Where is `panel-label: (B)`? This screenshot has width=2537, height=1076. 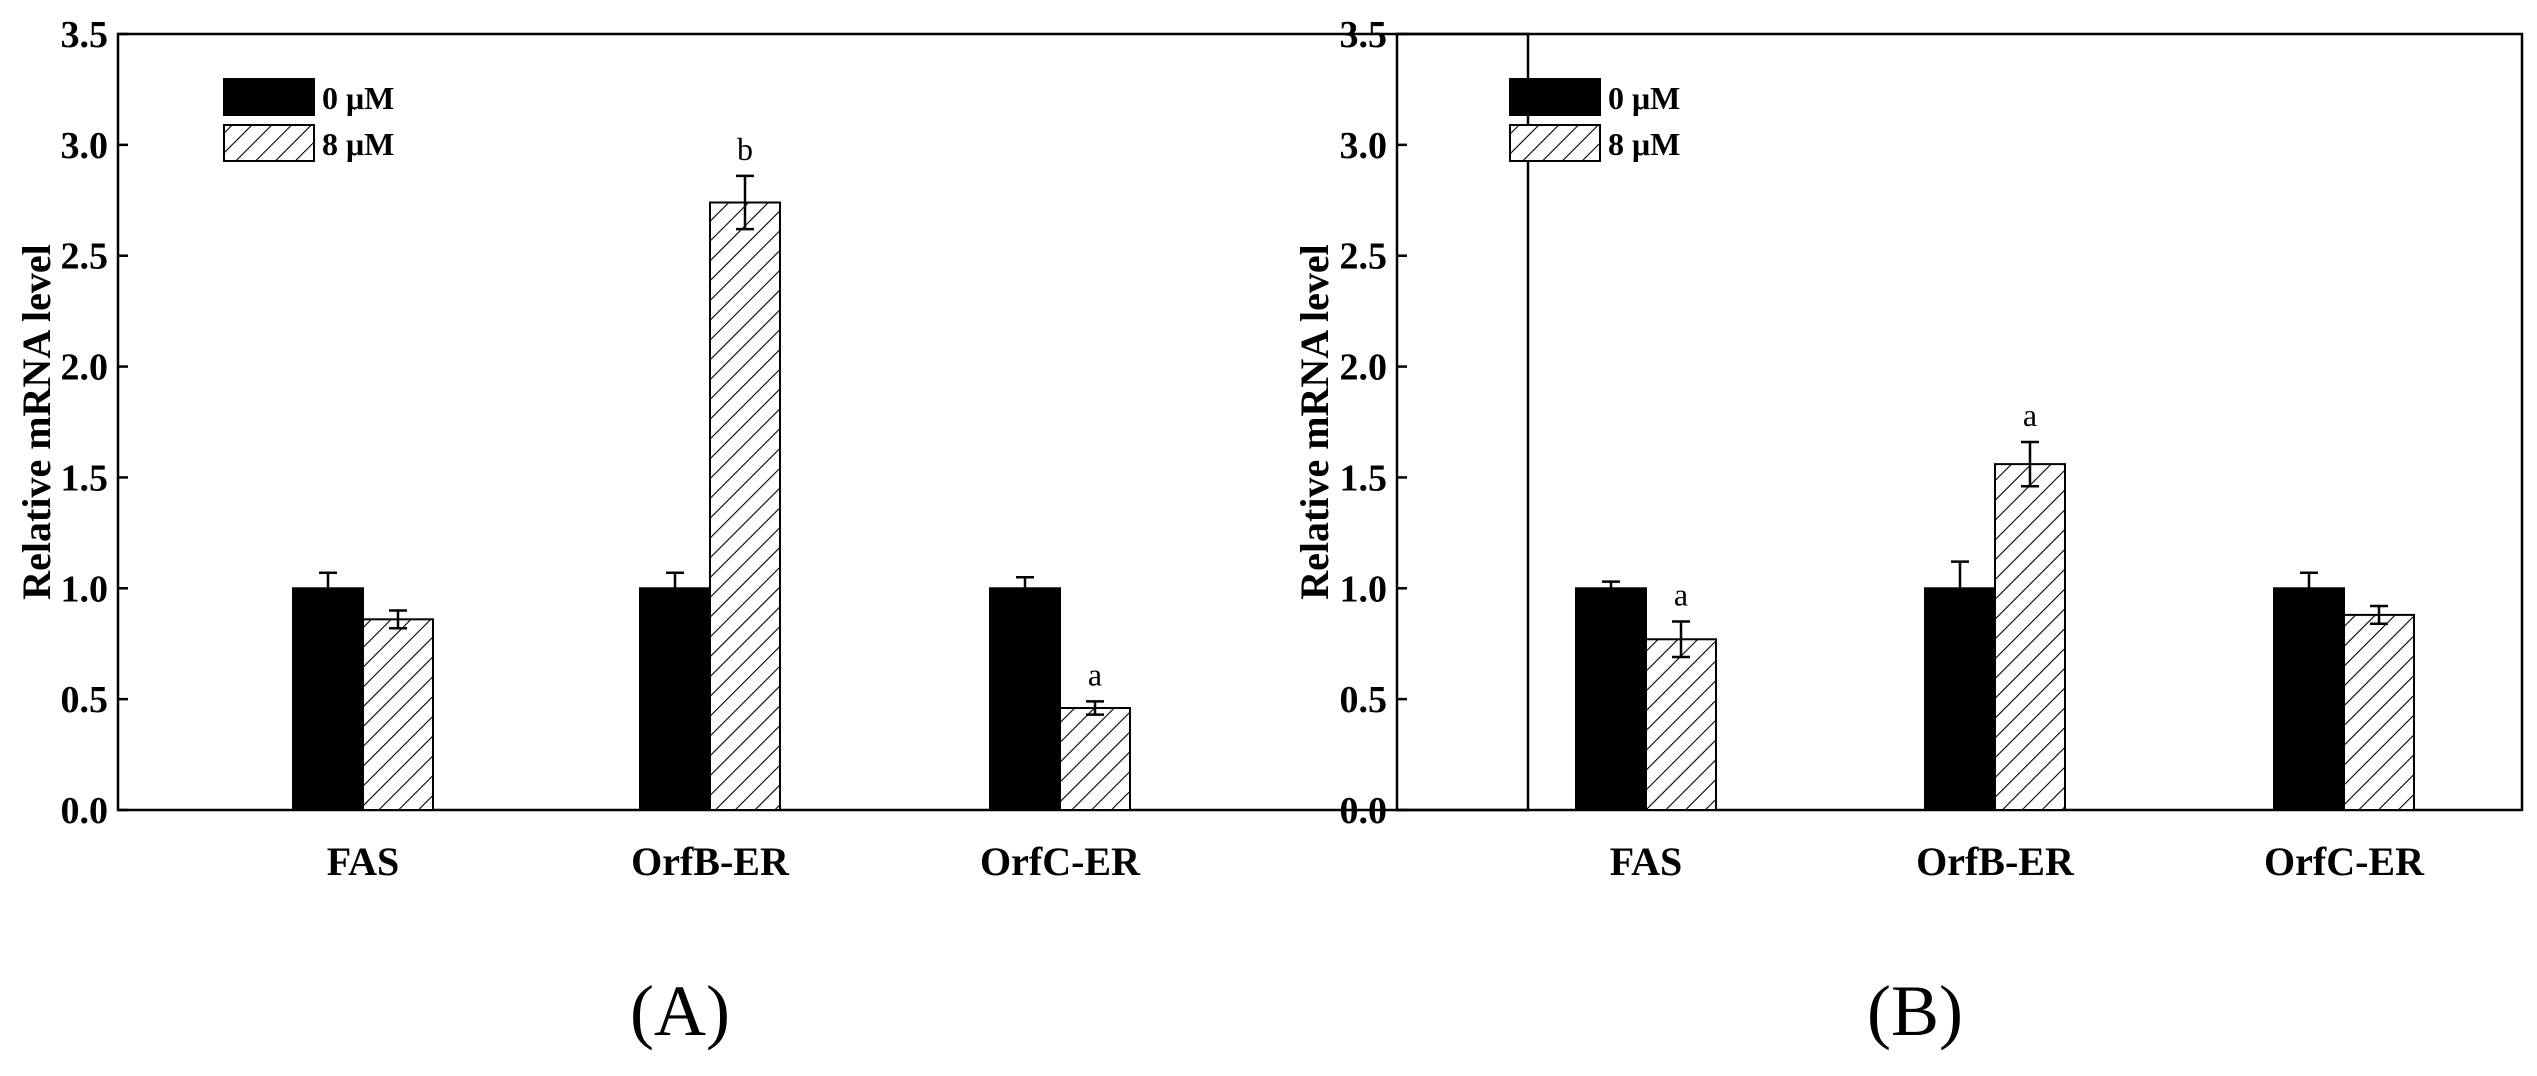 panel-label: (B) is located at coordinates (1915, 1011).